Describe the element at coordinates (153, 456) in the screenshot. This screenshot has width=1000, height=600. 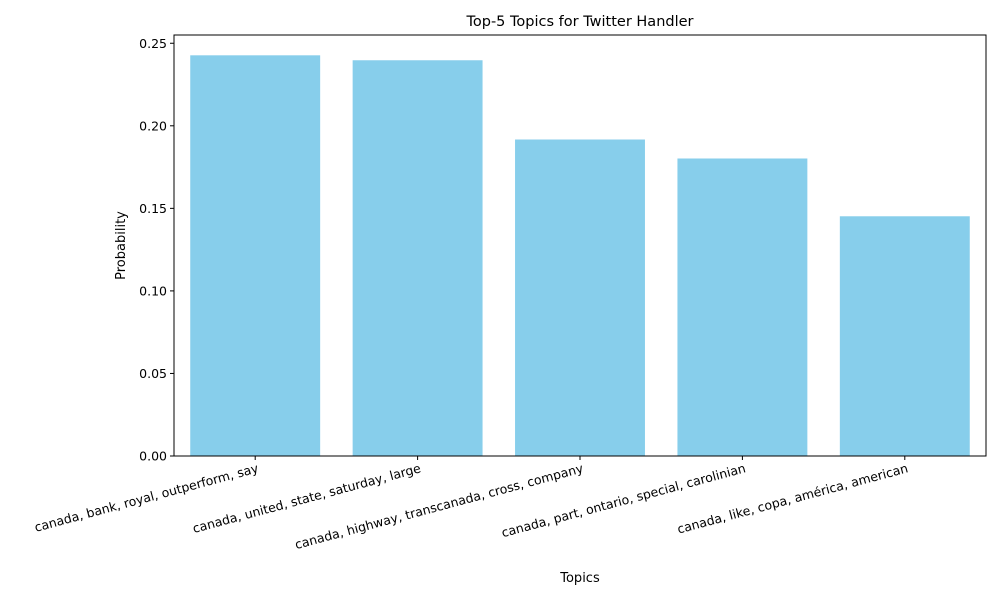
I see `y-tick-label: 0.00` at that location.